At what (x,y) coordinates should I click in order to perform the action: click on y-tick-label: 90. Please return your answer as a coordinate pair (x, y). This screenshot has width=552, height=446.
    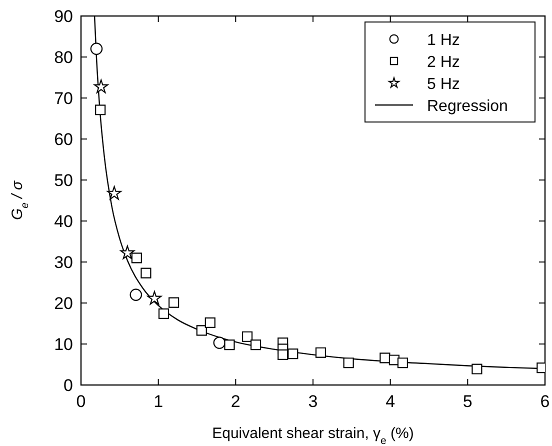
    Looking at the image, I should click on (63, 16).